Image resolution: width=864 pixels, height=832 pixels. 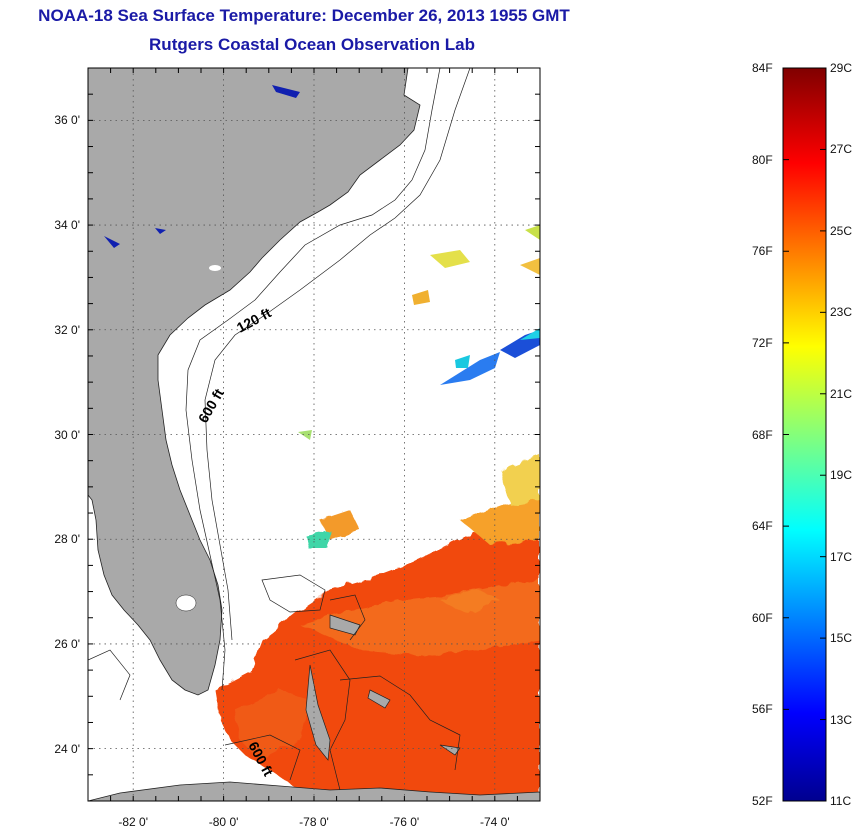 What do you see at coordinates (841, 68) in the screenshot?
I see `colorbar-celsius-label: 29C` at bounding box center [841, 68].